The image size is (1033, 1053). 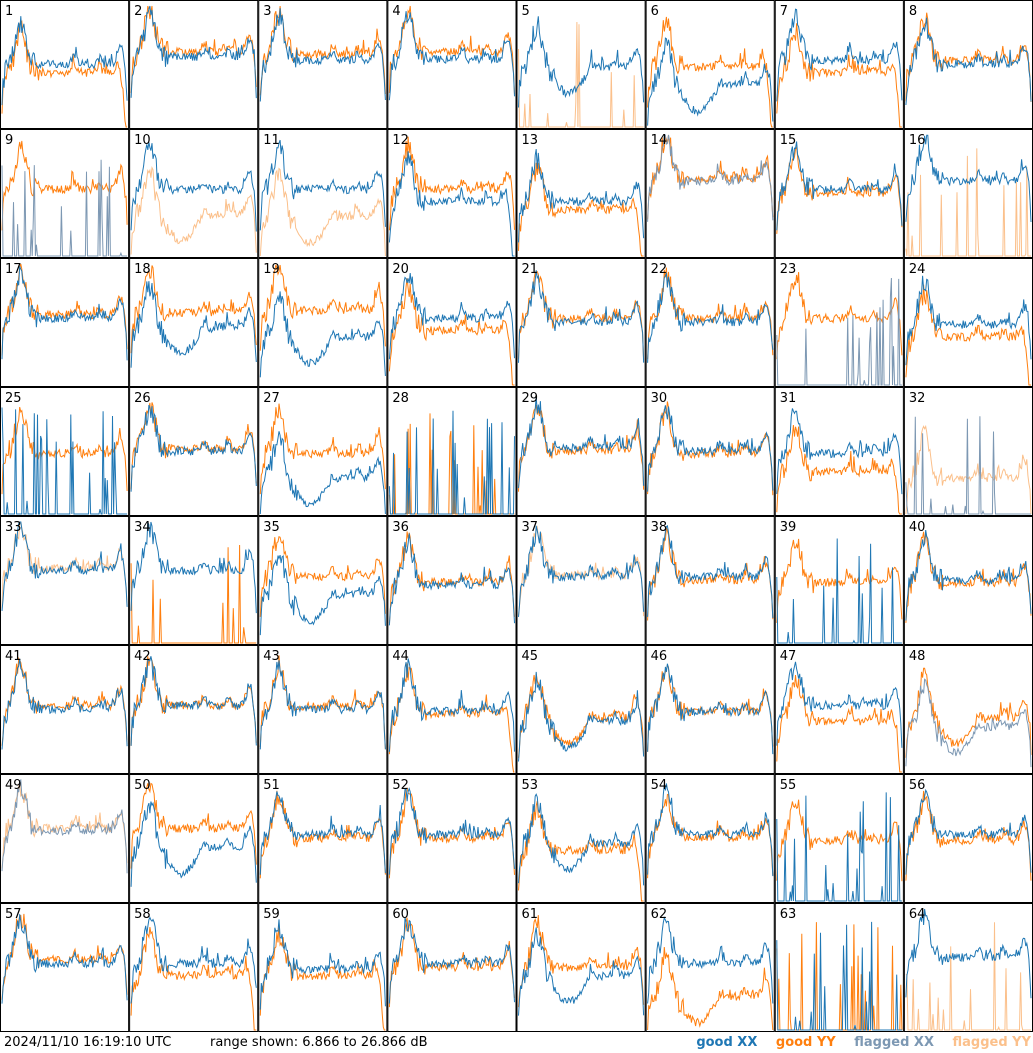 I want to click on panel-number: 3, so click(x=267, y=11).